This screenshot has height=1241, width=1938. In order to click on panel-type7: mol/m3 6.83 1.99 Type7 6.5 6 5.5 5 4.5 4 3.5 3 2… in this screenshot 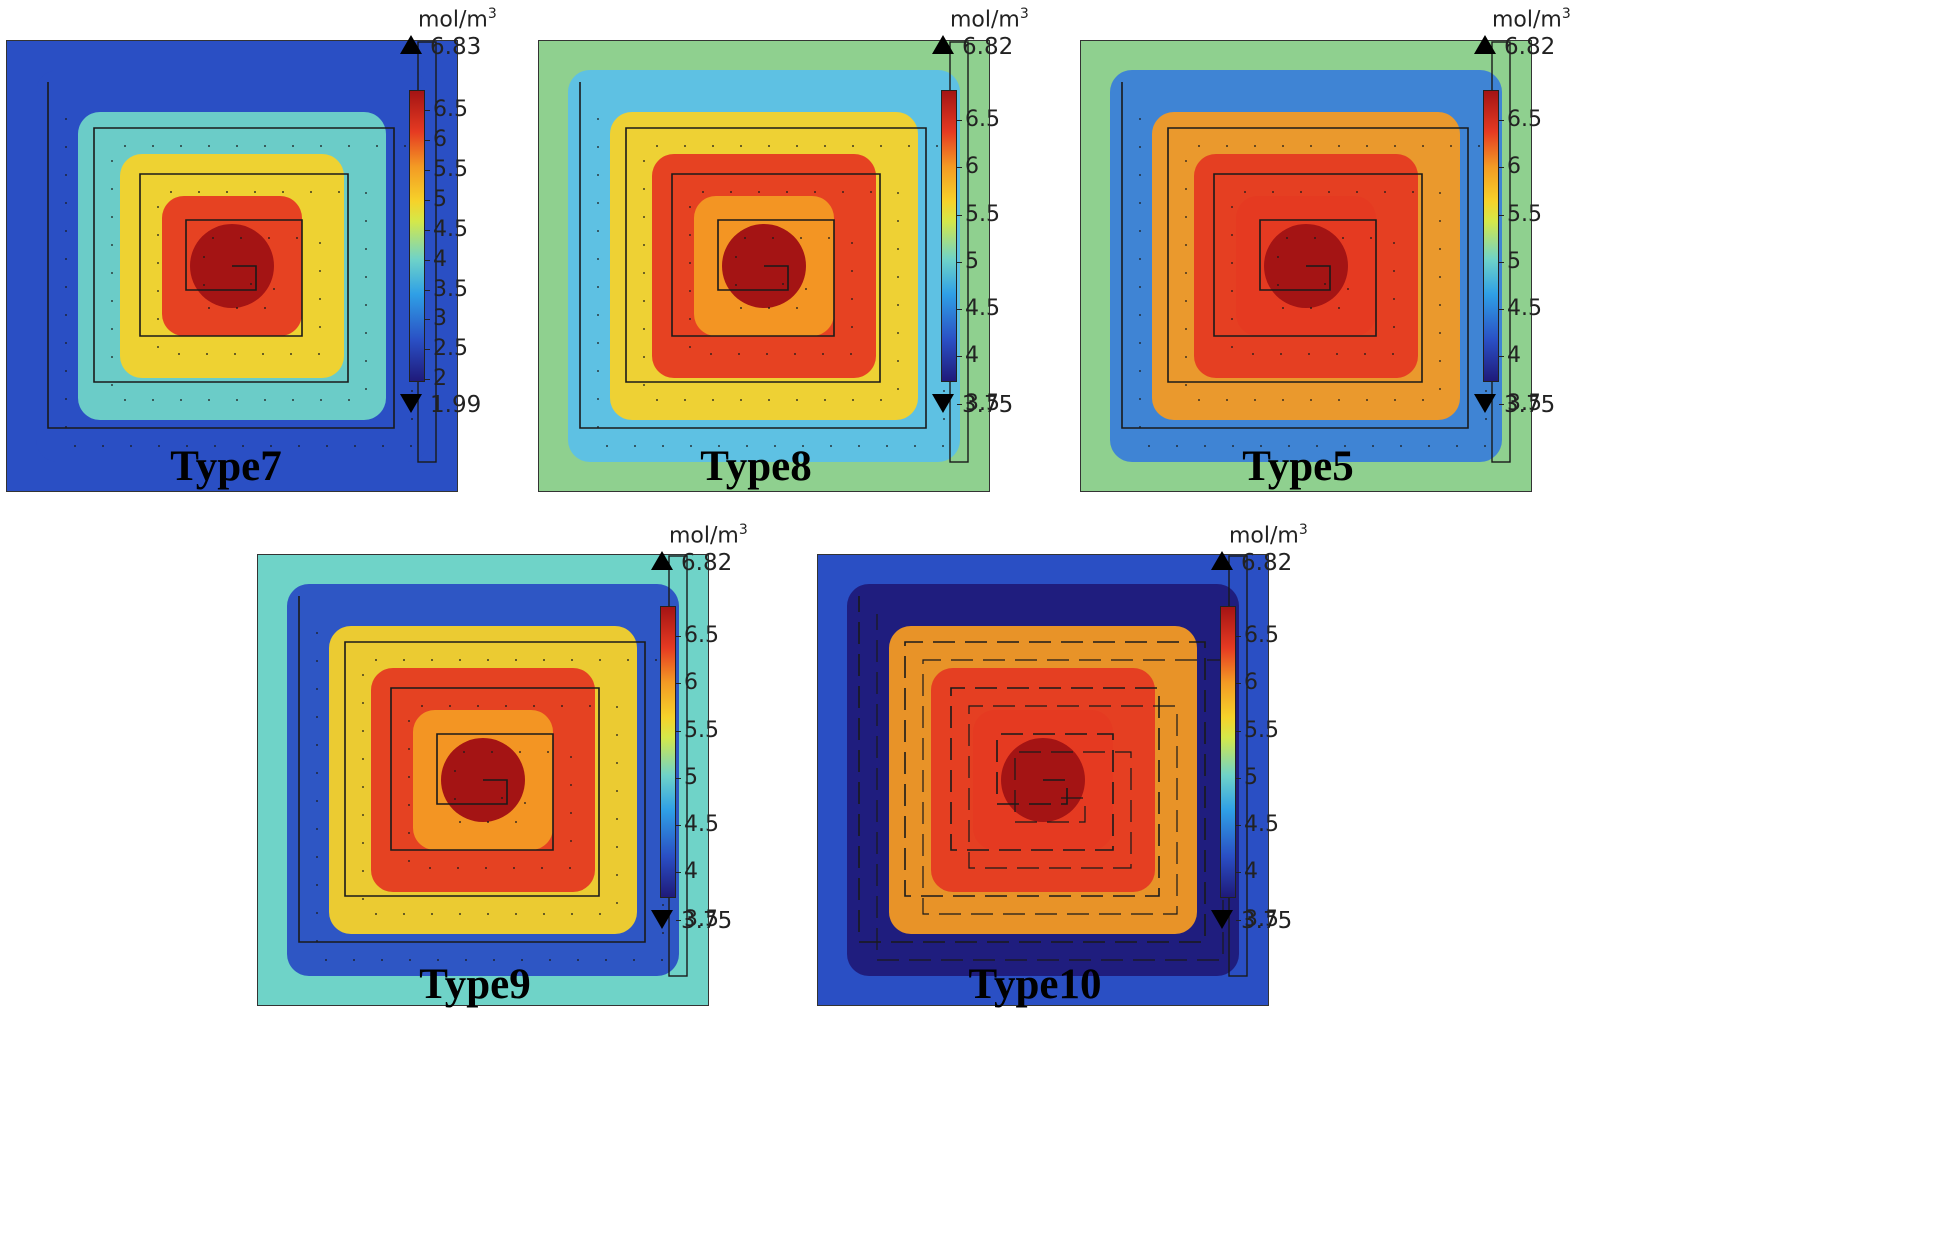, I will do `click(286, 246)`.